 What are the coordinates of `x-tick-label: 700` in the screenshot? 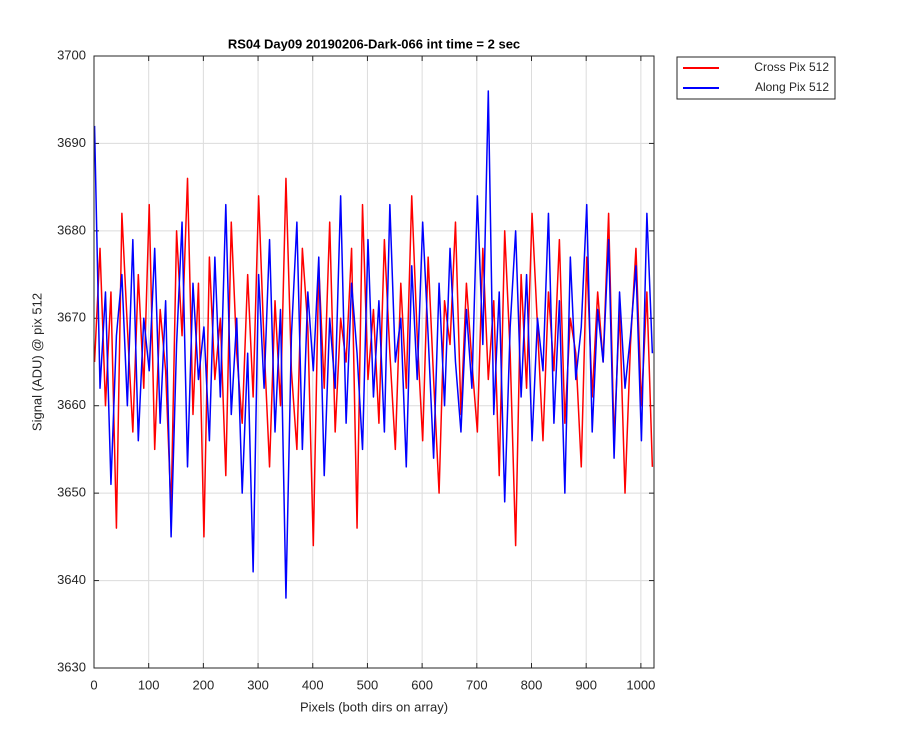 It's located at (477, 684).